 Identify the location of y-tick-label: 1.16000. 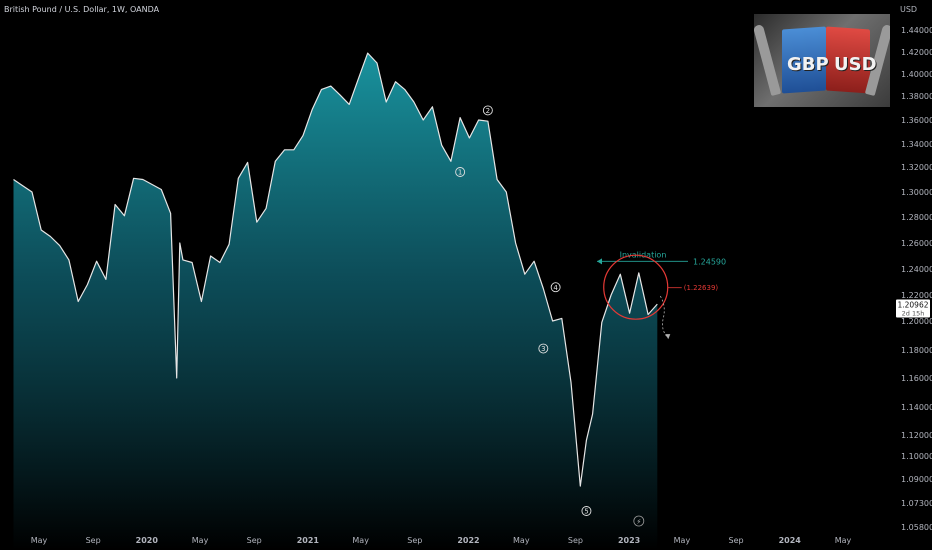
(916, 378).